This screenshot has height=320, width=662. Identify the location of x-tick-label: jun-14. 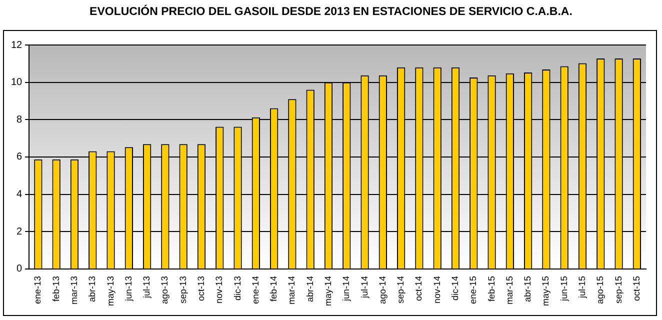
(346, 289).